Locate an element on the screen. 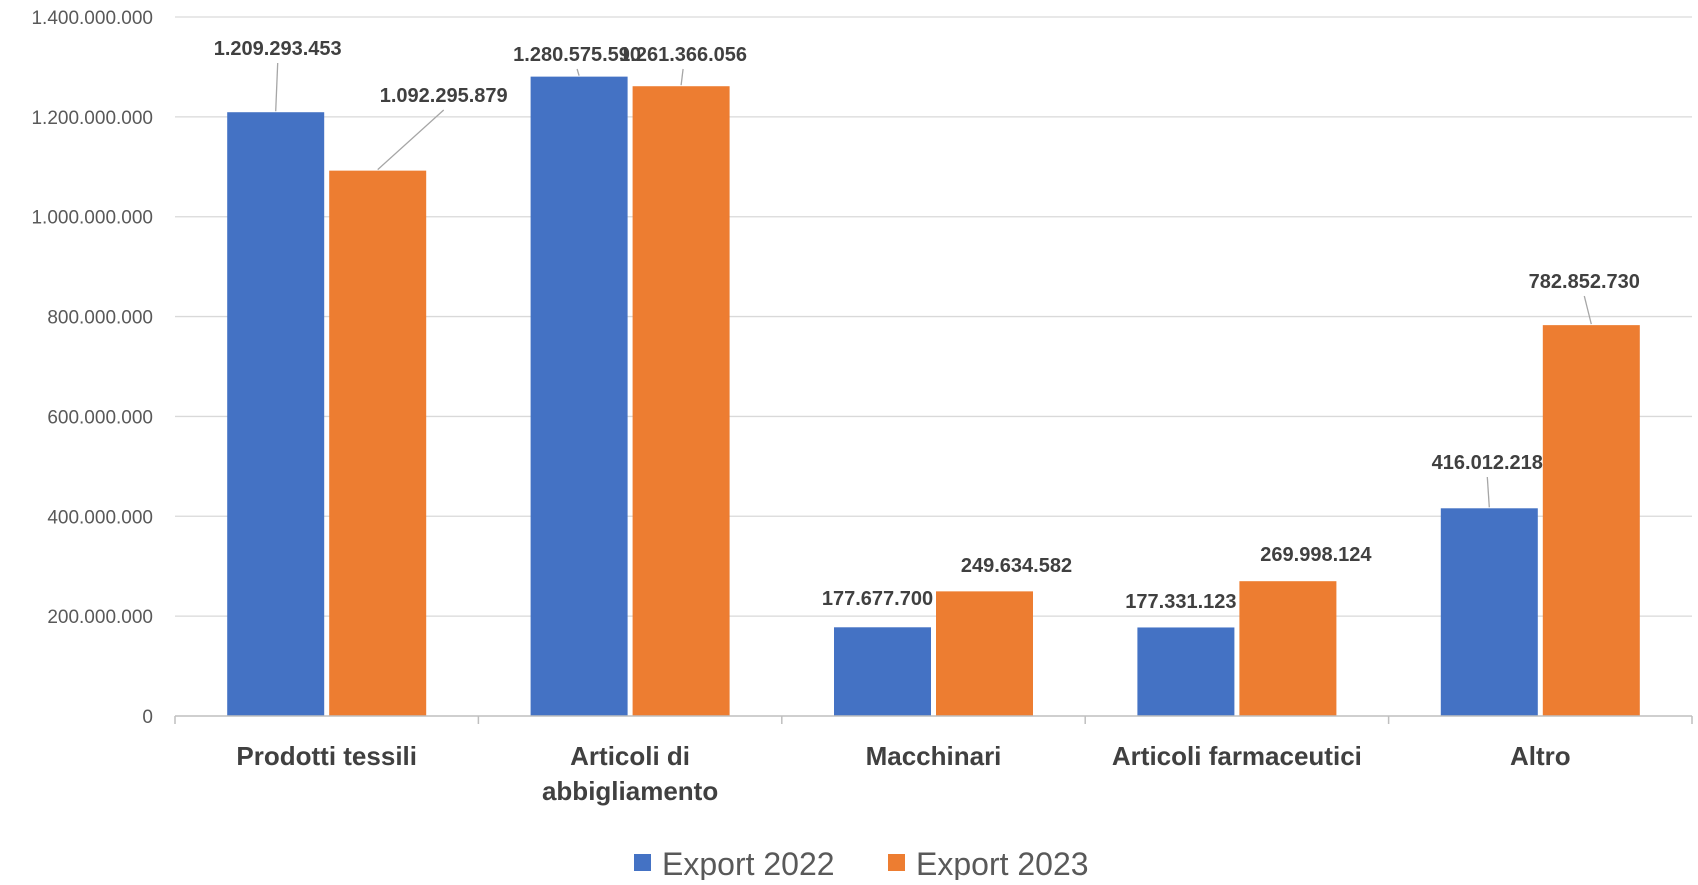 The width and height of the screenshot is (1698, 885). data-label: 1.209.293.453 is located at coordinates (278, 49).